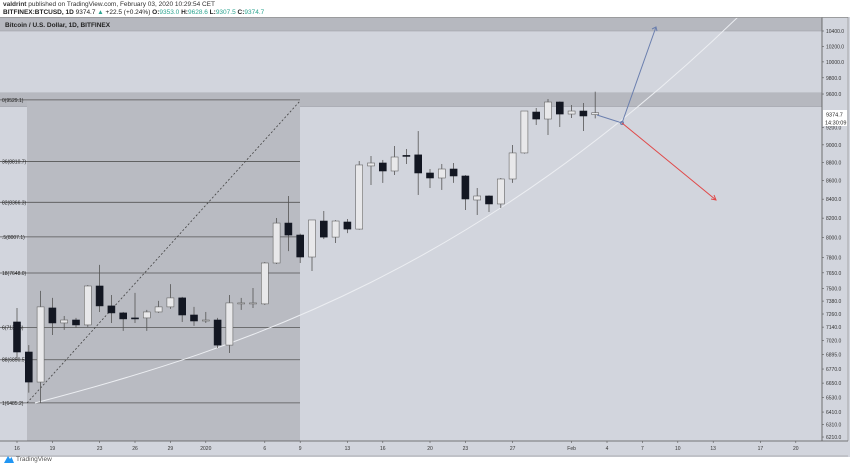  Describe the element at coordinates (100, 12) in the screenshot. I see `triangle-up-icon: ▲` at that location.